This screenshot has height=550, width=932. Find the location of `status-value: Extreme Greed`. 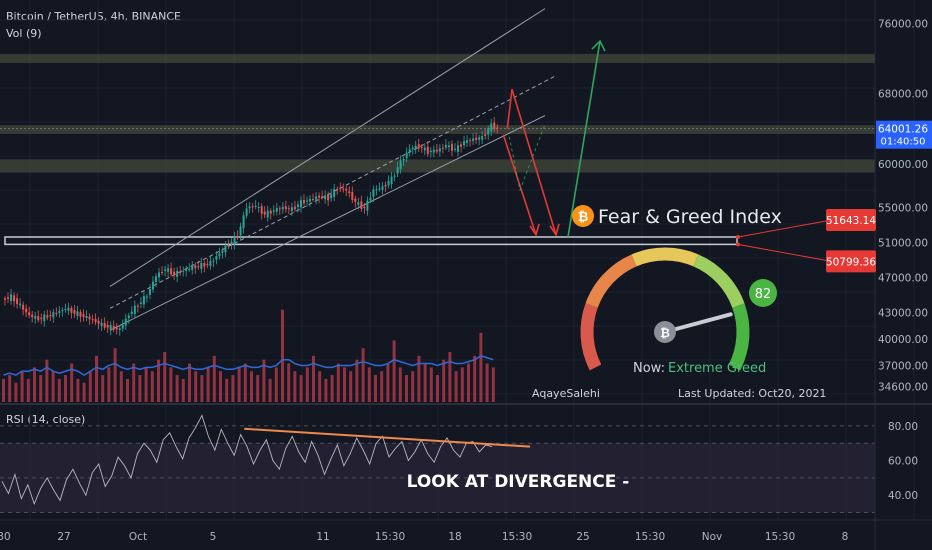

status-value: Extreme Greed is located at coordinates (717, 368).